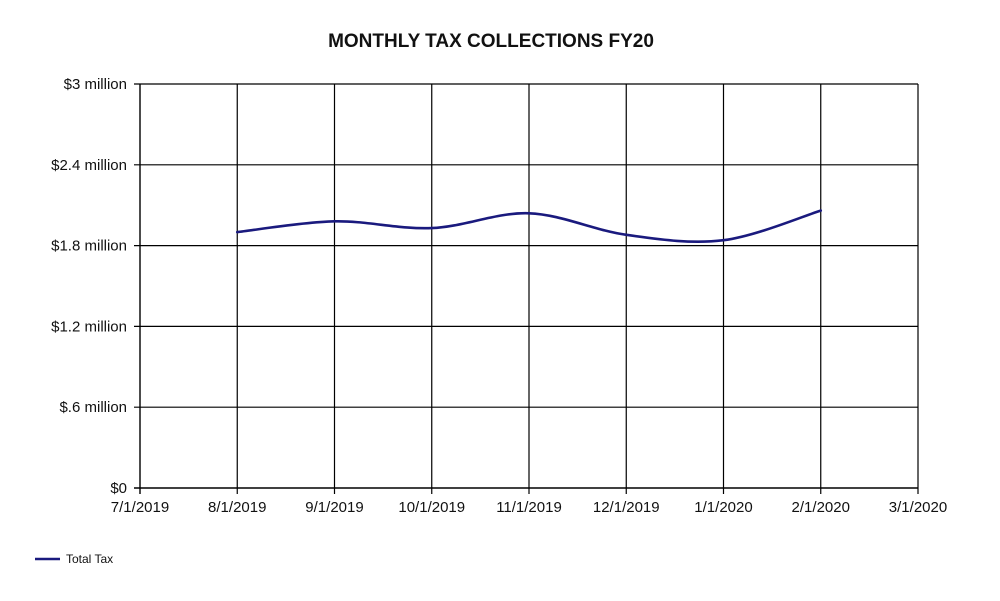 The height and width of the screenshot is (601, 1000). Describe the element at coordinates (918, 507) in the screenshot. I see `x-tick-label: 3/1/2020` at that location.